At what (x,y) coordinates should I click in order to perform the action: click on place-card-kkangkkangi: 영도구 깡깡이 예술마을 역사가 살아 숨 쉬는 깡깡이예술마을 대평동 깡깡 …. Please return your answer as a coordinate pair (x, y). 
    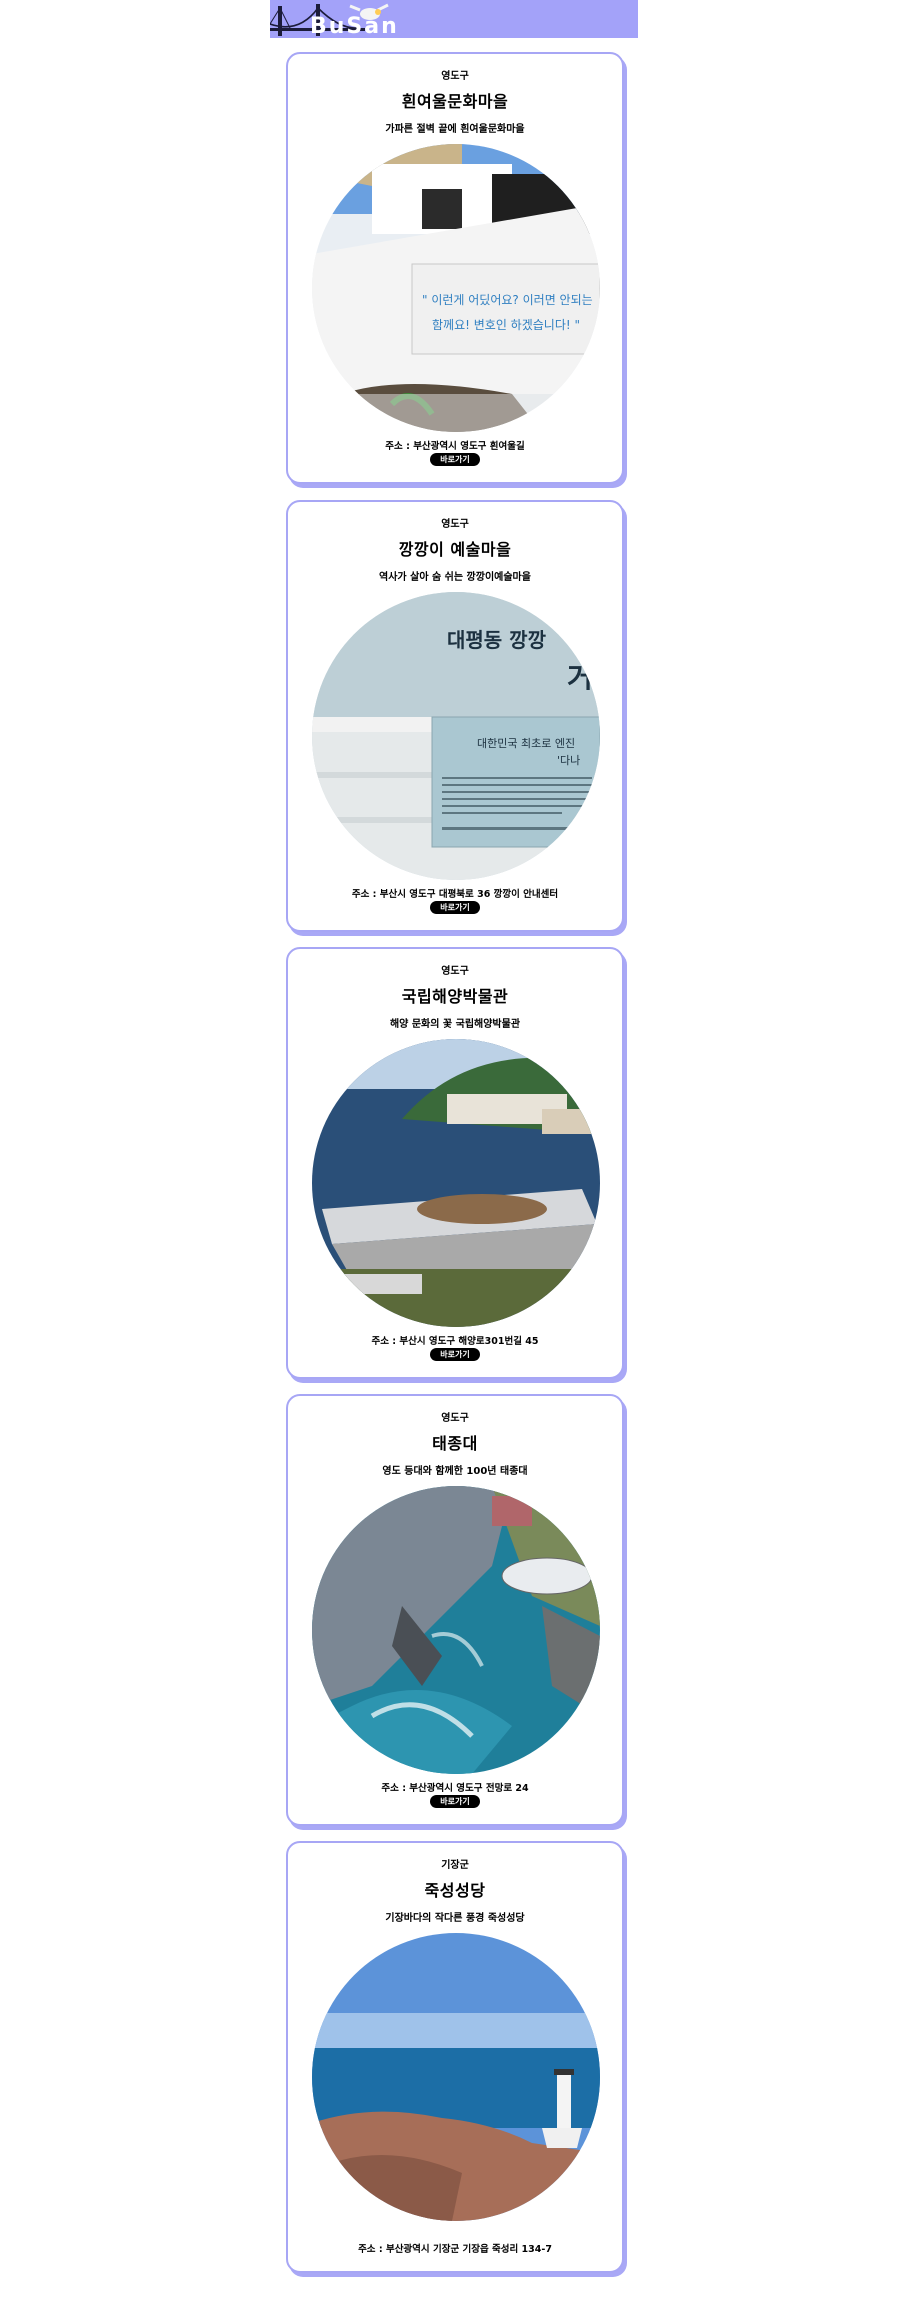
    Looking at the image, I should click on (455, 716).